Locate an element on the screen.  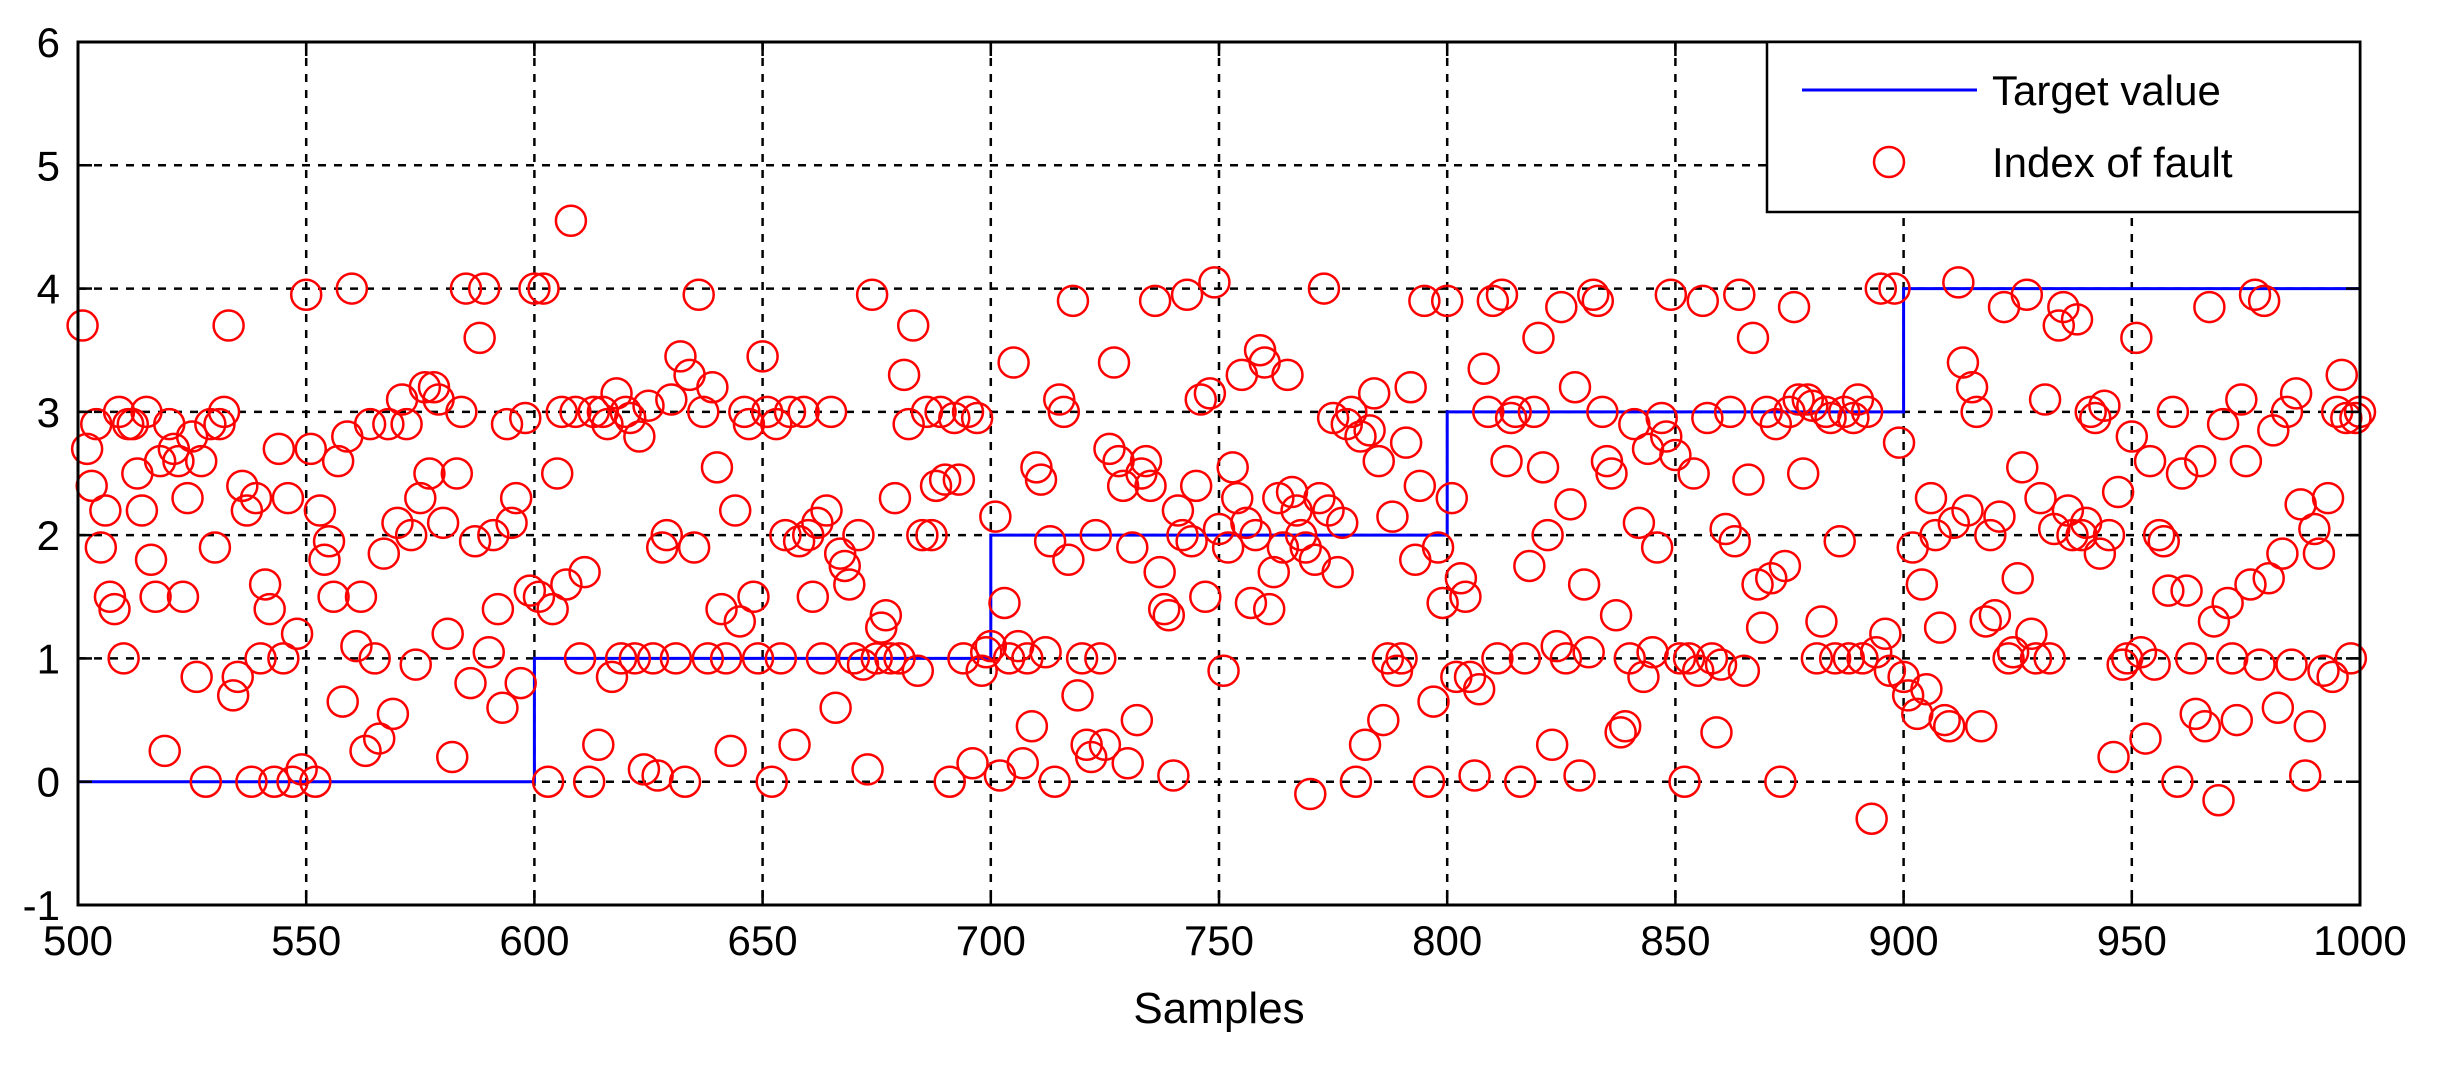
y-tick-label: 4 is located at coordinates (48, 289).